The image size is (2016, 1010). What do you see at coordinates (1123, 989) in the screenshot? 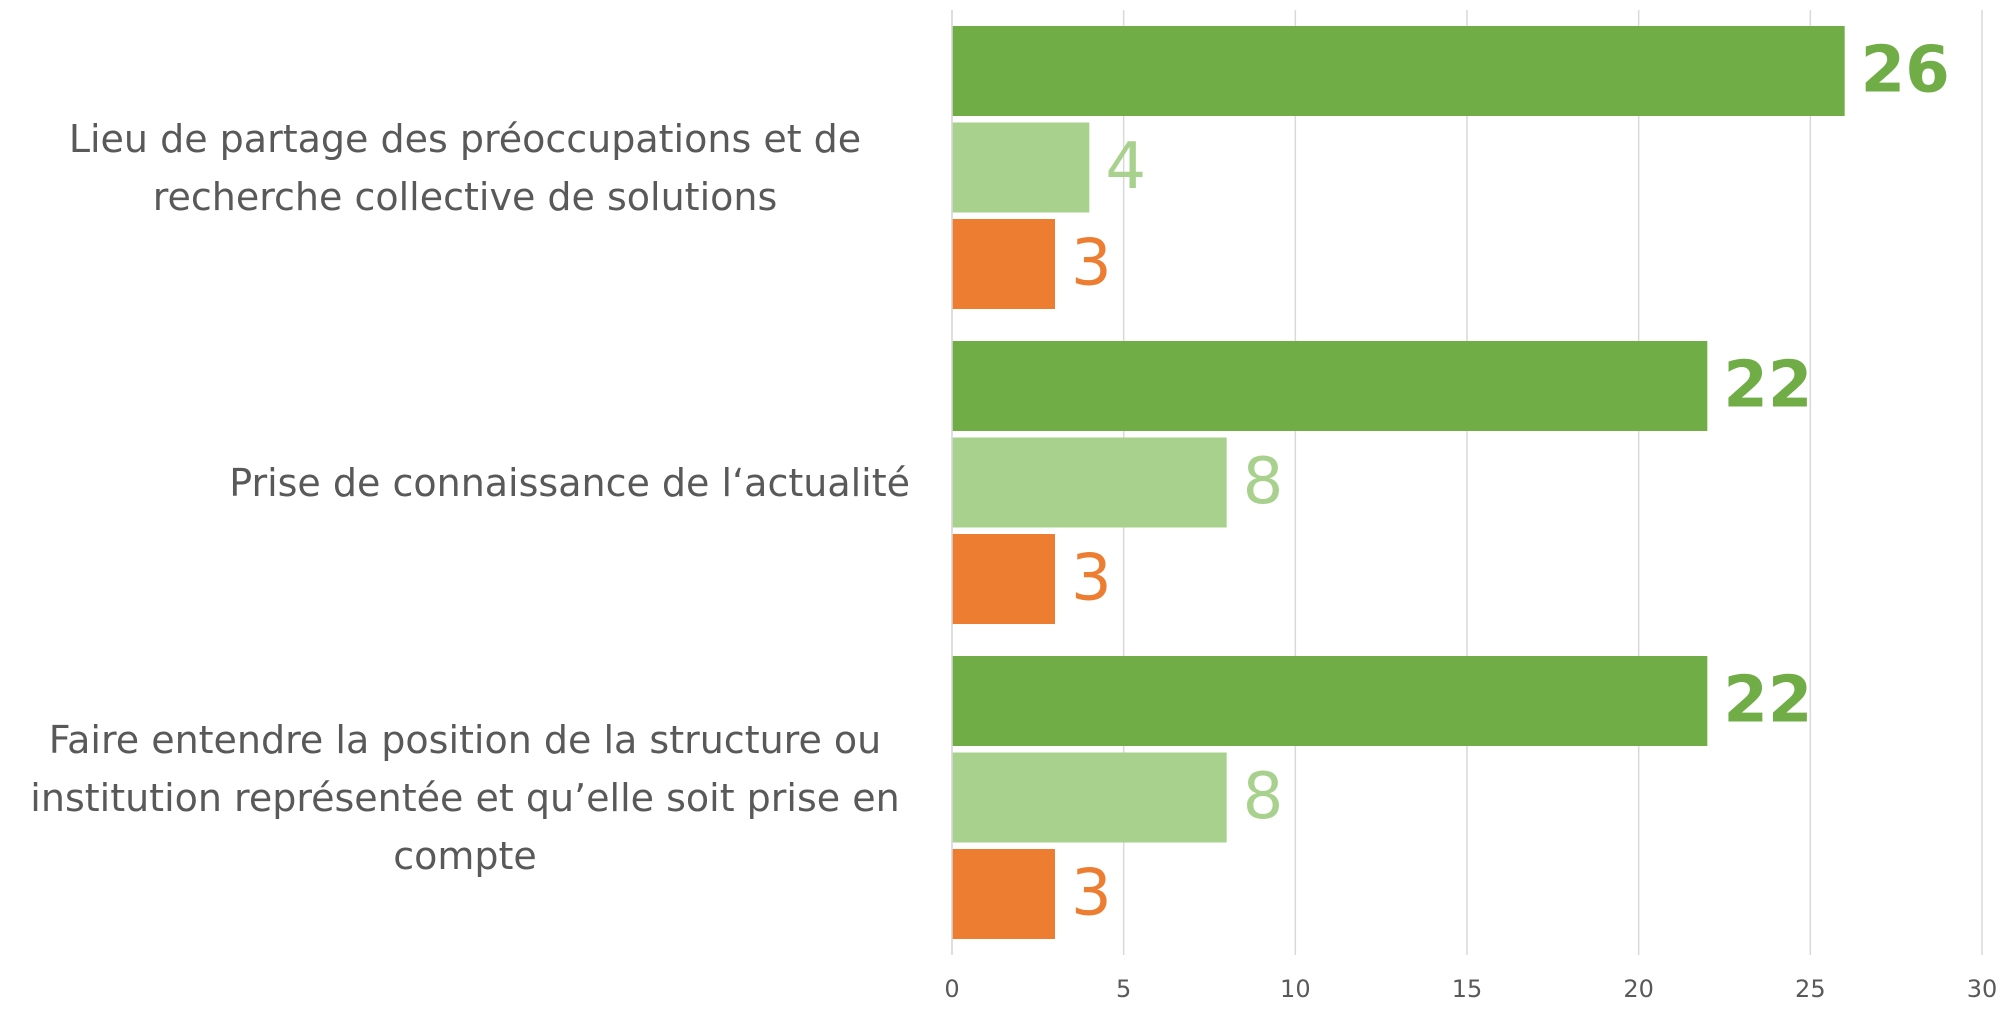
I see `x-tick-label: 5` at bounding box center [1123, 989].